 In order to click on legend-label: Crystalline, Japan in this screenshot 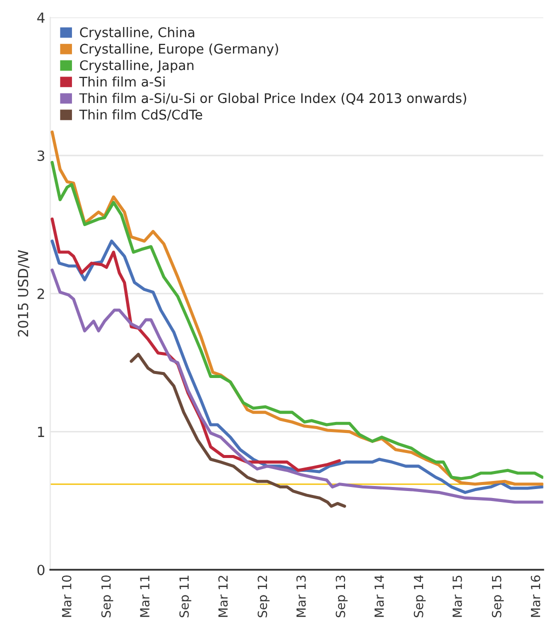, I will do `click(137, 66)`.